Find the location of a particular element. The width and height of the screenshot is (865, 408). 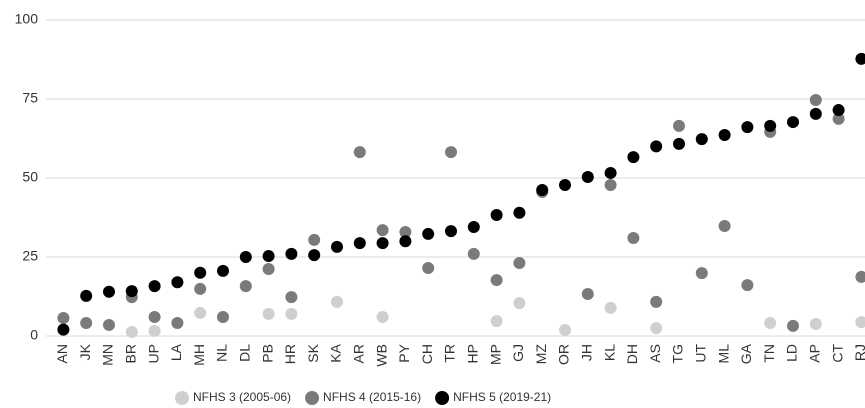

legend-label: NFHS 4 (2015-16) is located at coordinates (372, 397).